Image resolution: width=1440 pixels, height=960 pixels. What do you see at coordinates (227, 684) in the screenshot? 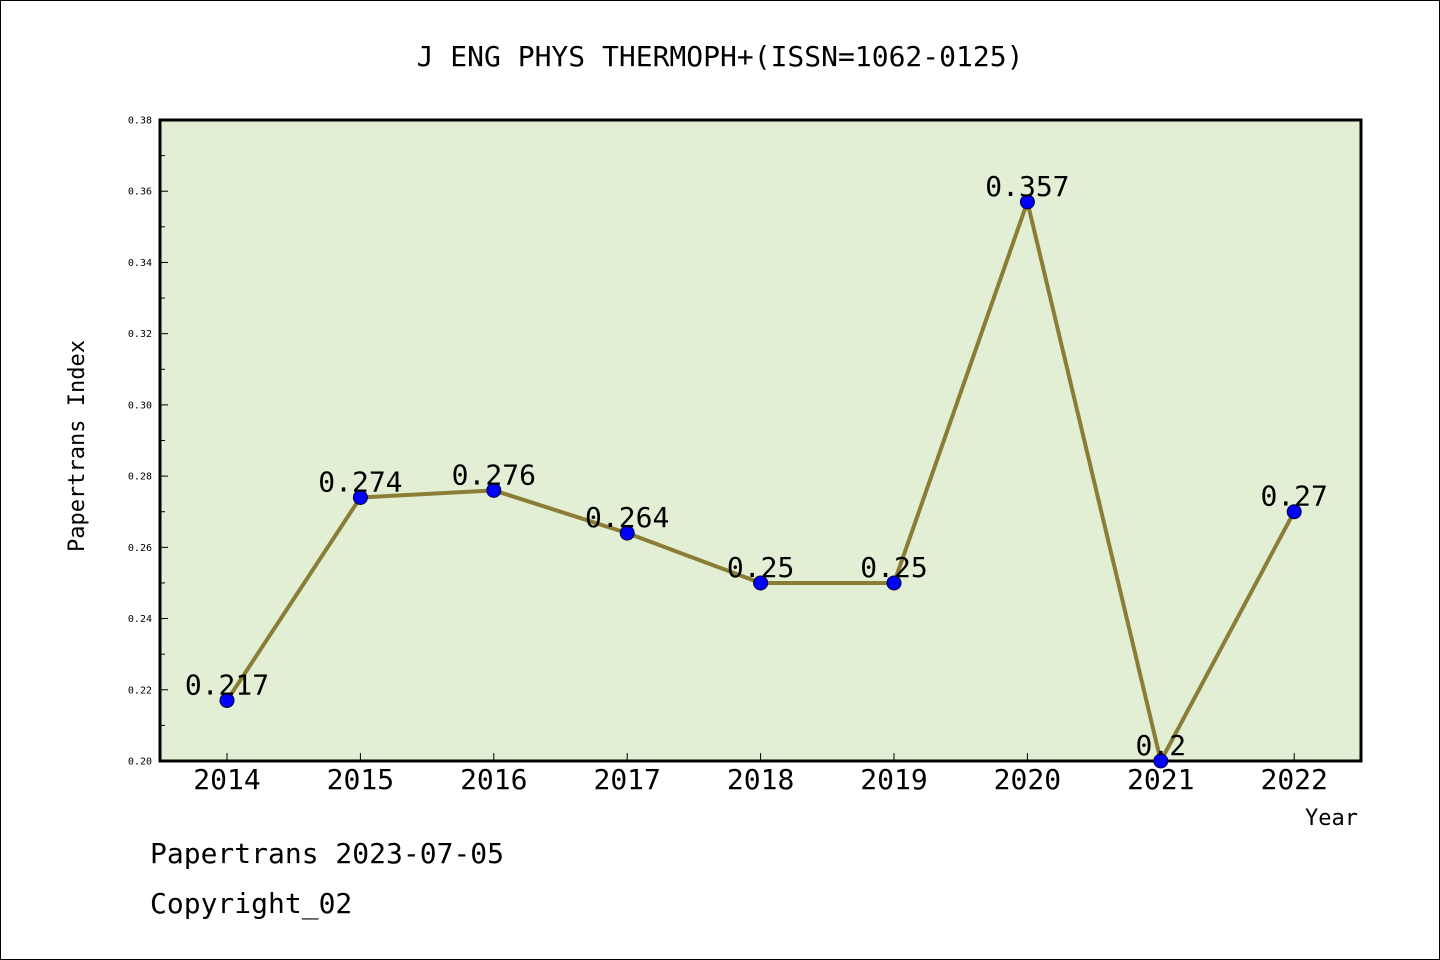
I see `data-label: 0.217` at bounding box center [227, 684].